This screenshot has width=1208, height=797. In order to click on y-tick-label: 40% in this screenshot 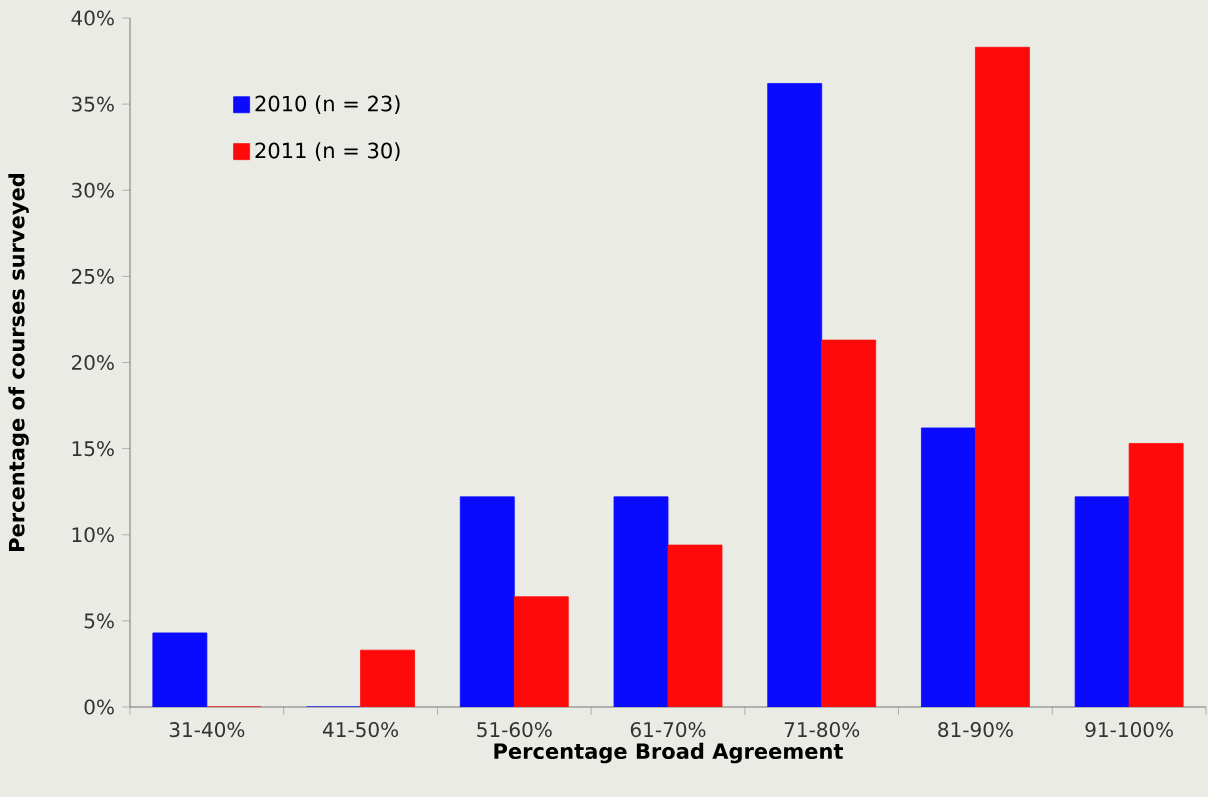, I will do `click(92, 18)`.